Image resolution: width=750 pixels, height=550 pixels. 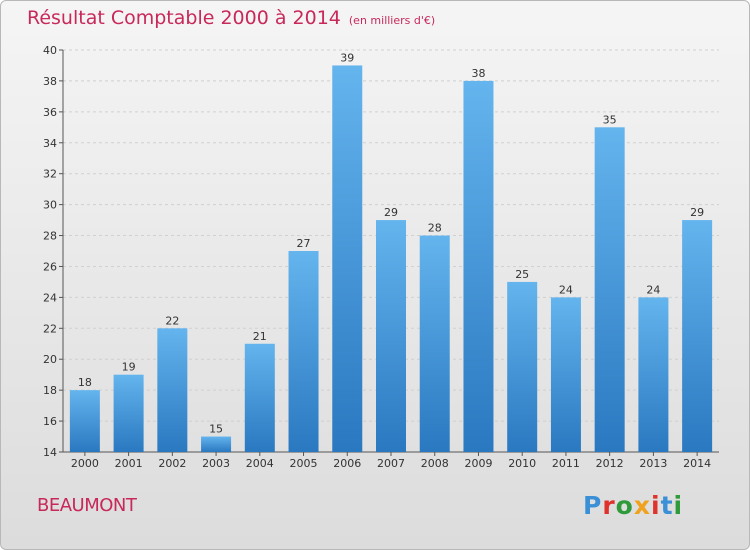 What do you see at coordinates (50, 390) in the screenshot?
I see `y-tick-label: 18` at bounding box center [50, 390].